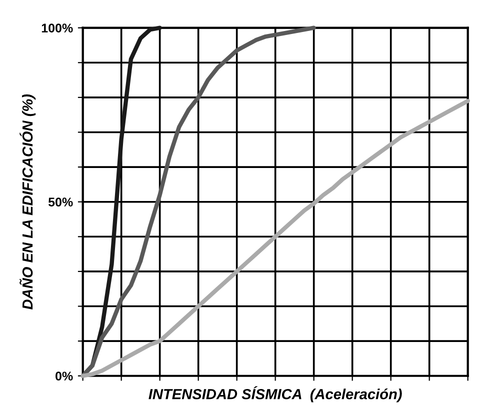  Describe the element at coordinates (60, 202) in the screenshot. I see `y-tick-label: 50%` at that location.